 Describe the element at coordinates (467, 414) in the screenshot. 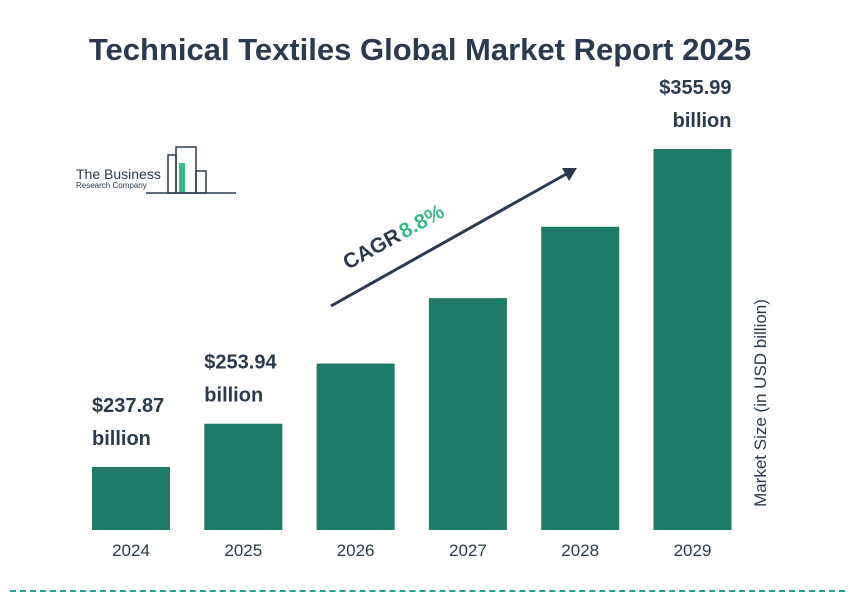

I see `bar-2027` at that location.